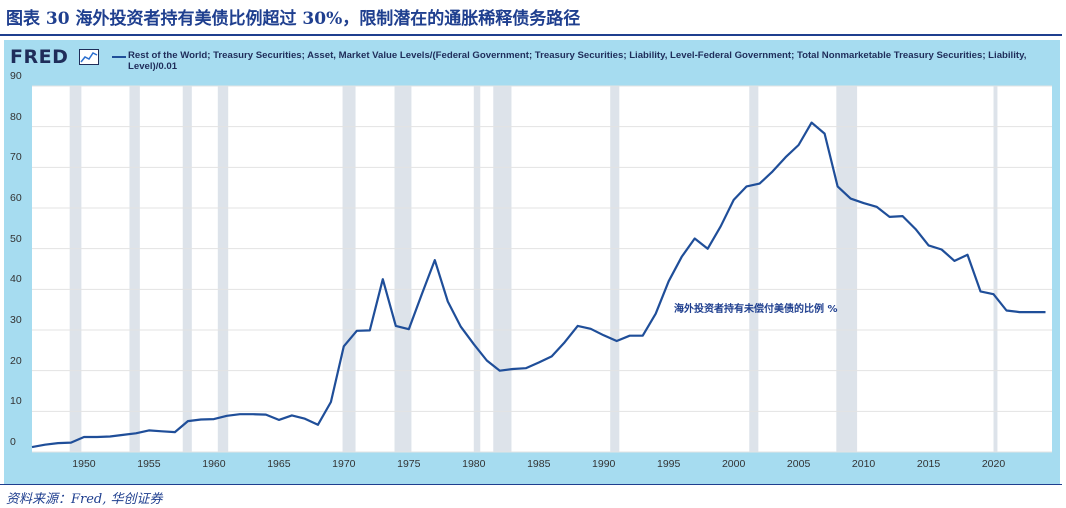 This screenshot has width=1066, height=508. I want to click on x-tick-label: 1955, so click(149, 464).